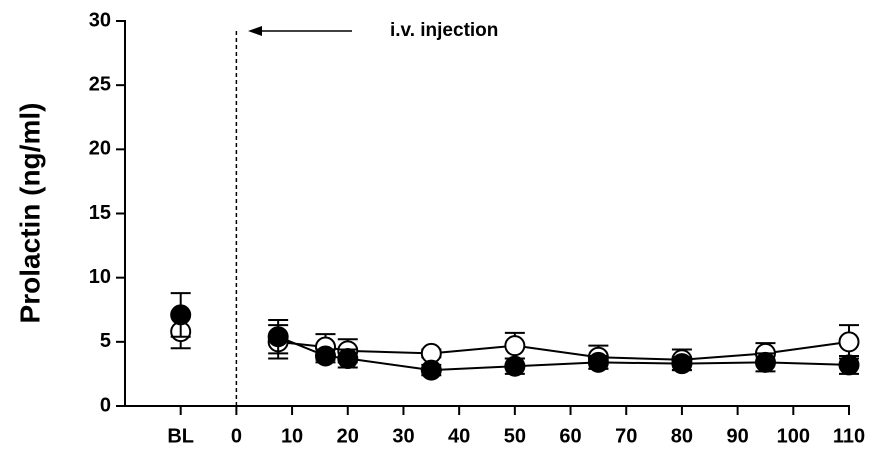 The image size is (875, 457). Describe the element at coordinates (444, 30) in the screenshot. I see `annotation: i.v. injection` at that location.